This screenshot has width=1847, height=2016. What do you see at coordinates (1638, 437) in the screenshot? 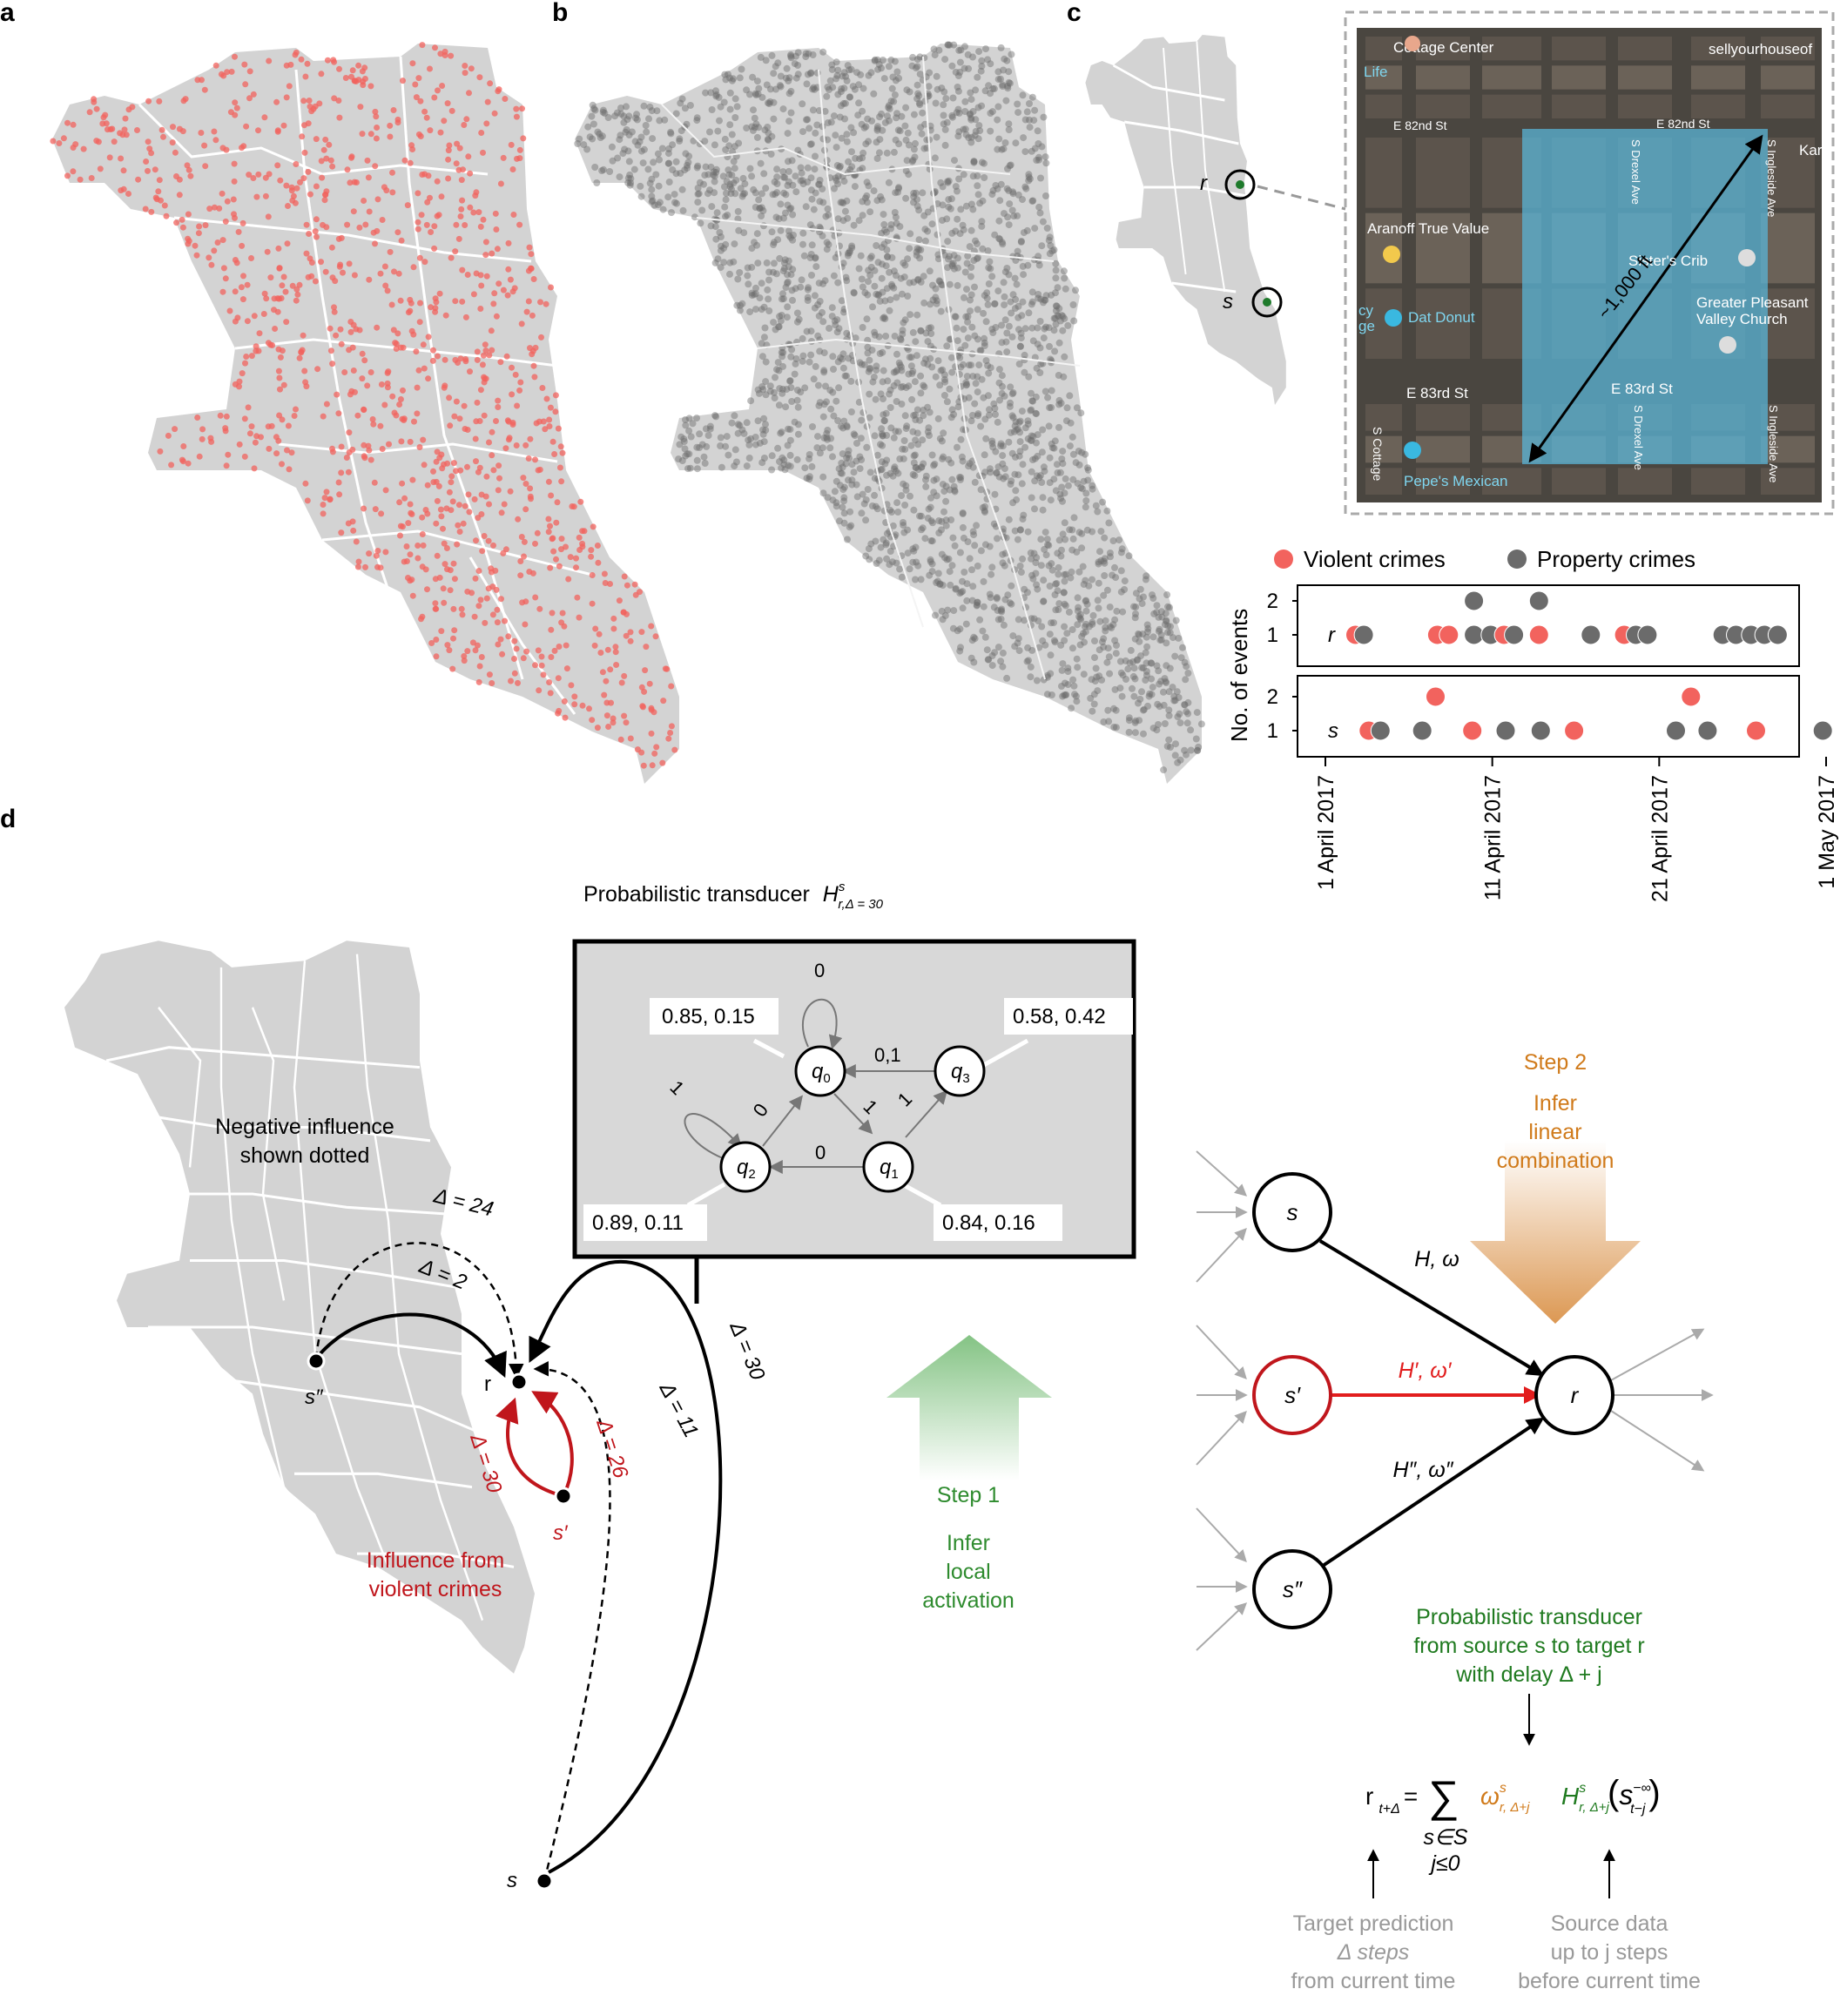
I see `sat-label-20: S Drexel Ave` at bounding box center [1638, 437].